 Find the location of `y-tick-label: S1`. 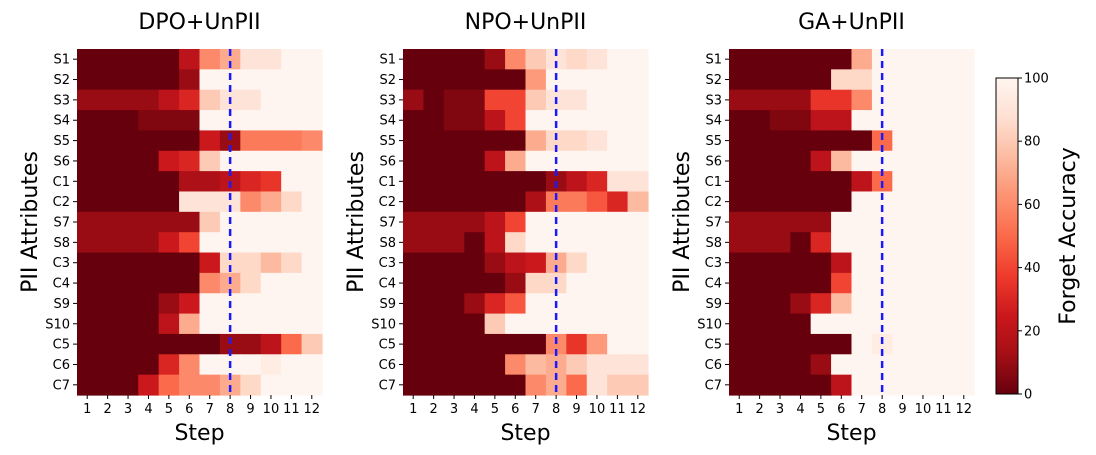

y-tick-label: S1 is located at coordinates (387, 60).